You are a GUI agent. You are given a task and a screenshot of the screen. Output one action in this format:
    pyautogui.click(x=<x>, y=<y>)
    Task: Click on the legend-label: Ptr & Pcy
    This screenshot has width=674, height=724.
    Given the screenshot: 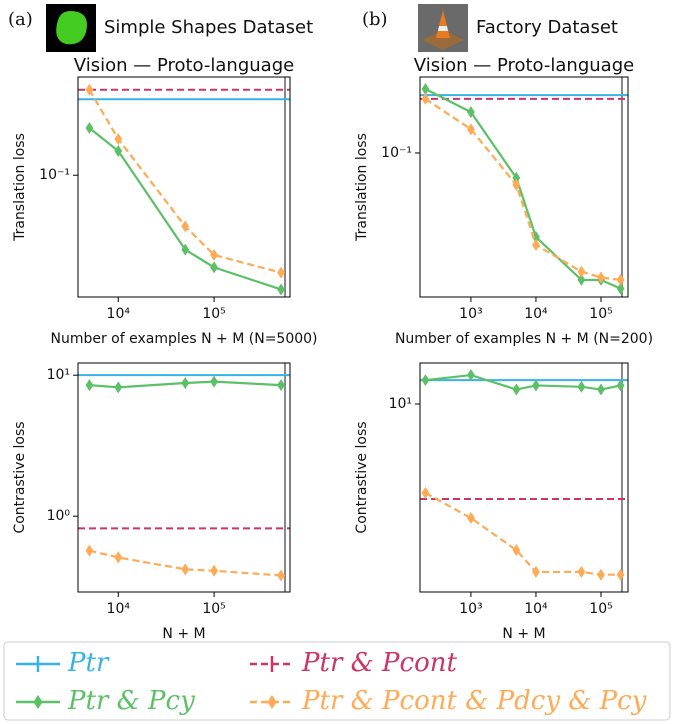 What is the action you would take?
    pyautogui.click(x=131, y=701)
    